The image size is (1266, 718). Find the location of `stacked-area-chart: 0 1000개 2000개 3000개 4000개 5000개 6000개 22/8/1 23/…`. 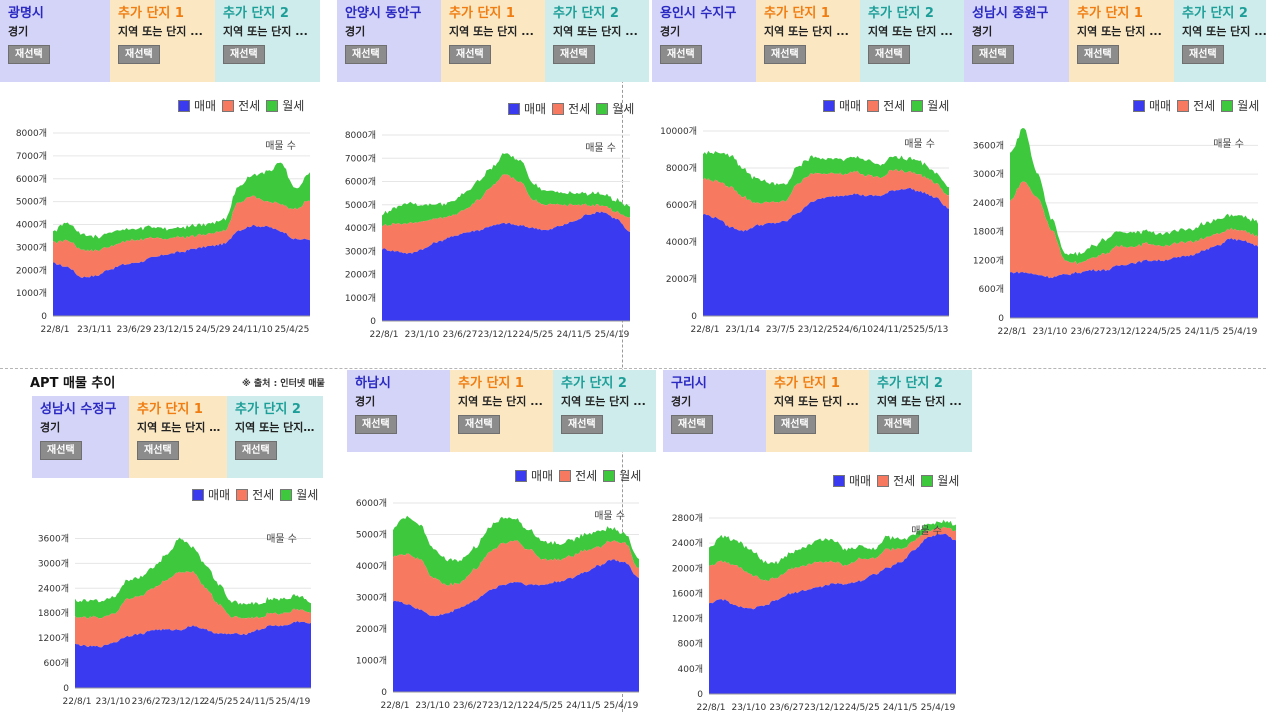

stacked-area-chart: 0 1000개 2000개 3000개 4000개 5000개 6000개 22/8/1 23/… is located at coordinates (497, 604).